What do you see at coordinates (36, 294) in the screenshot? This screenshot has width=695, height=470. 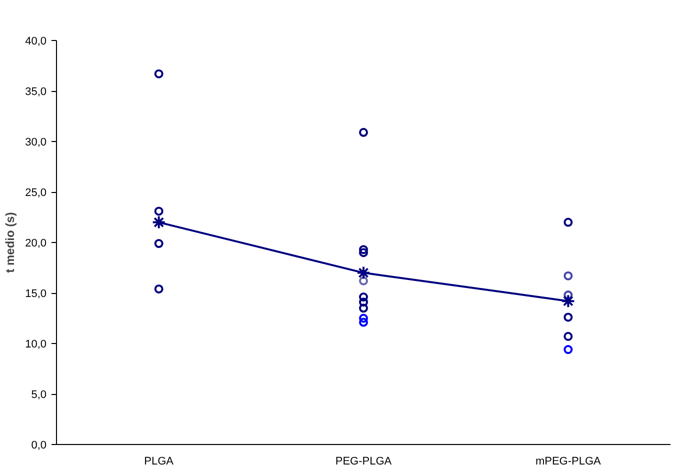 I see `y-tick-label: 15,0` at bounding box center [36, 294].